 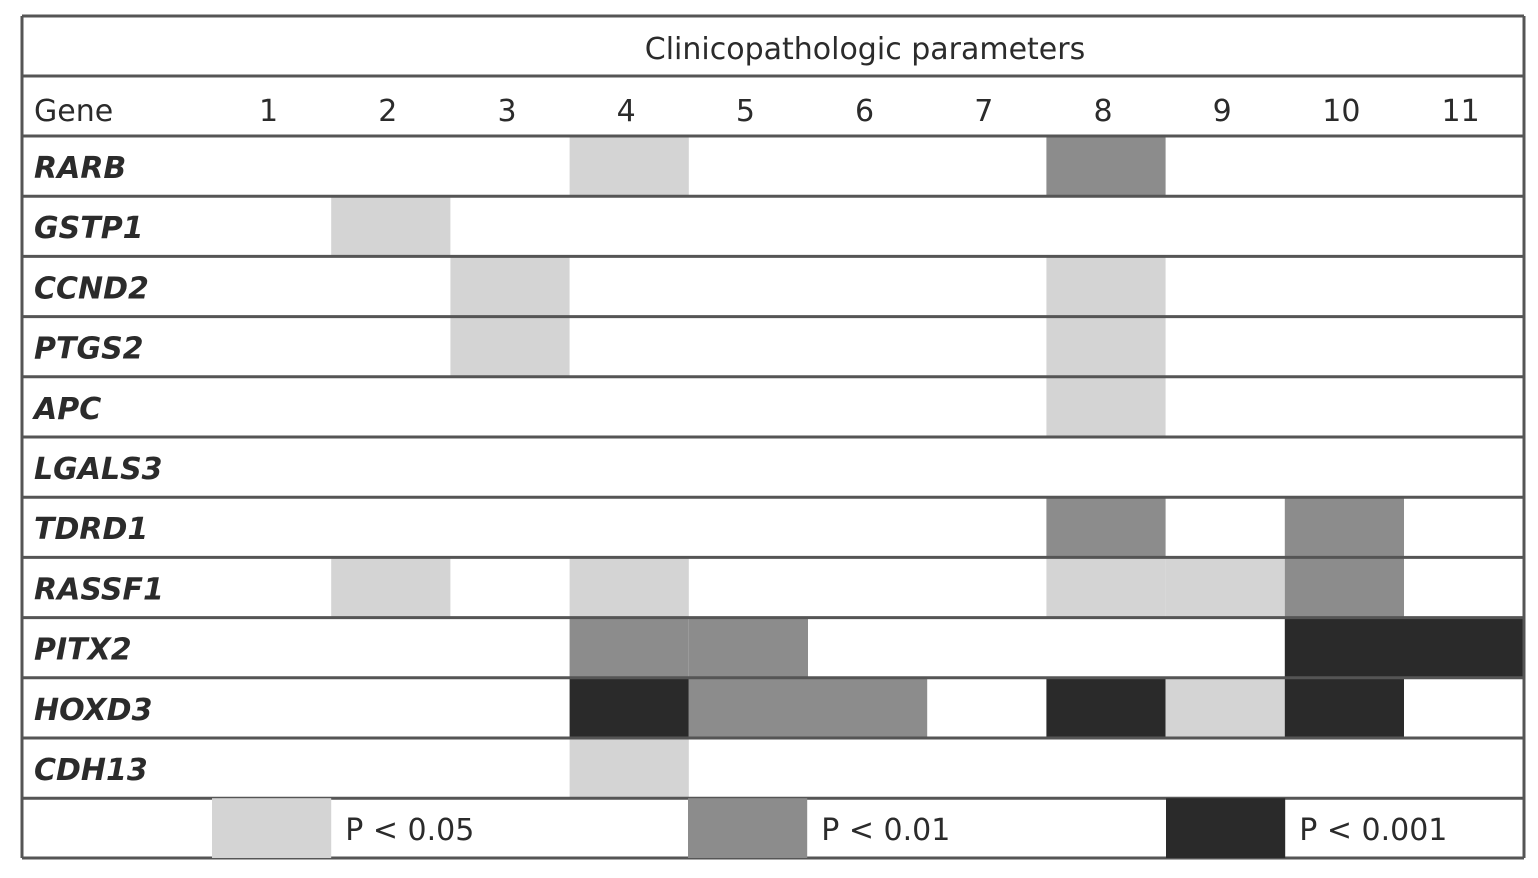 I want to click on row-label: PTGS2, so click(x=89, y=349).